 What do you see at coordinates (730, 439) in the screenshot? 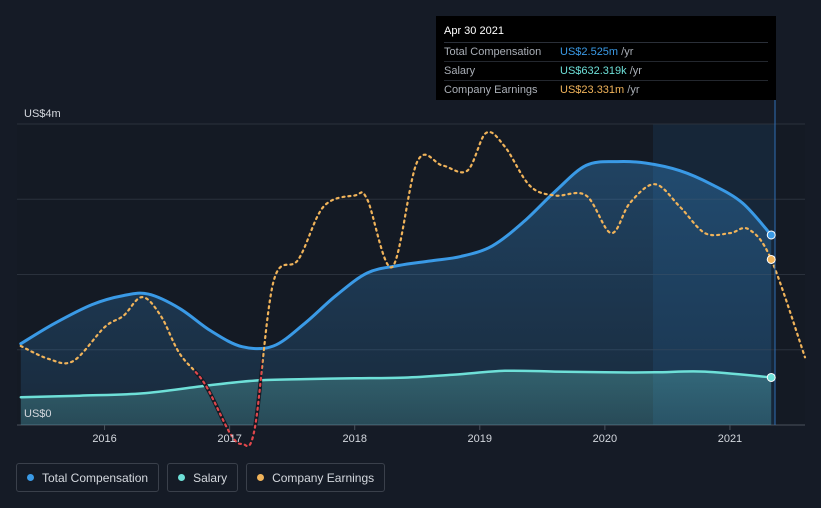
I see `x-tick-label: 2021` at bounding box center [730, 439].